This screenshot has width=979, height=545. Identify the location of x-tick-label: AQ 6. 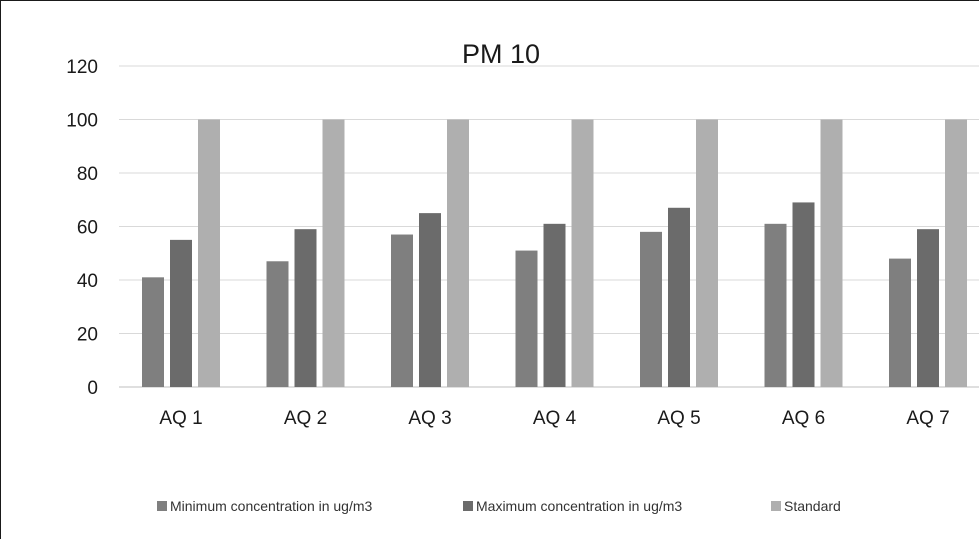
(803, 418).